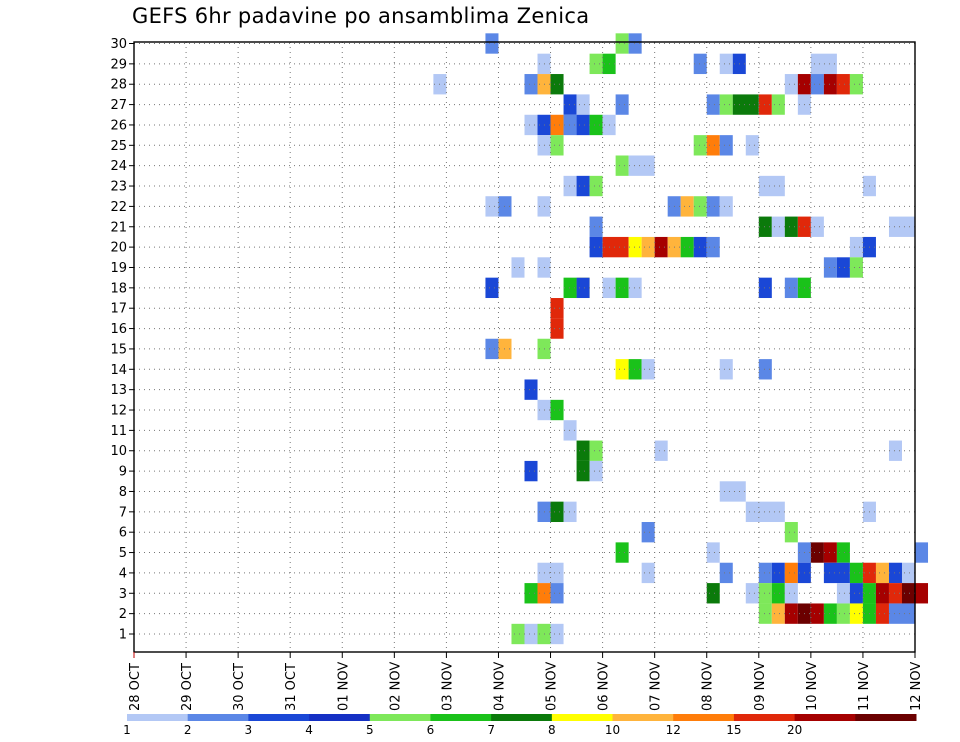 The width and height of the screenshot is (960, 742). Describe the element at coordinates (118, 268) in the screenshot. I see `y-tick-label: 19` at that location.